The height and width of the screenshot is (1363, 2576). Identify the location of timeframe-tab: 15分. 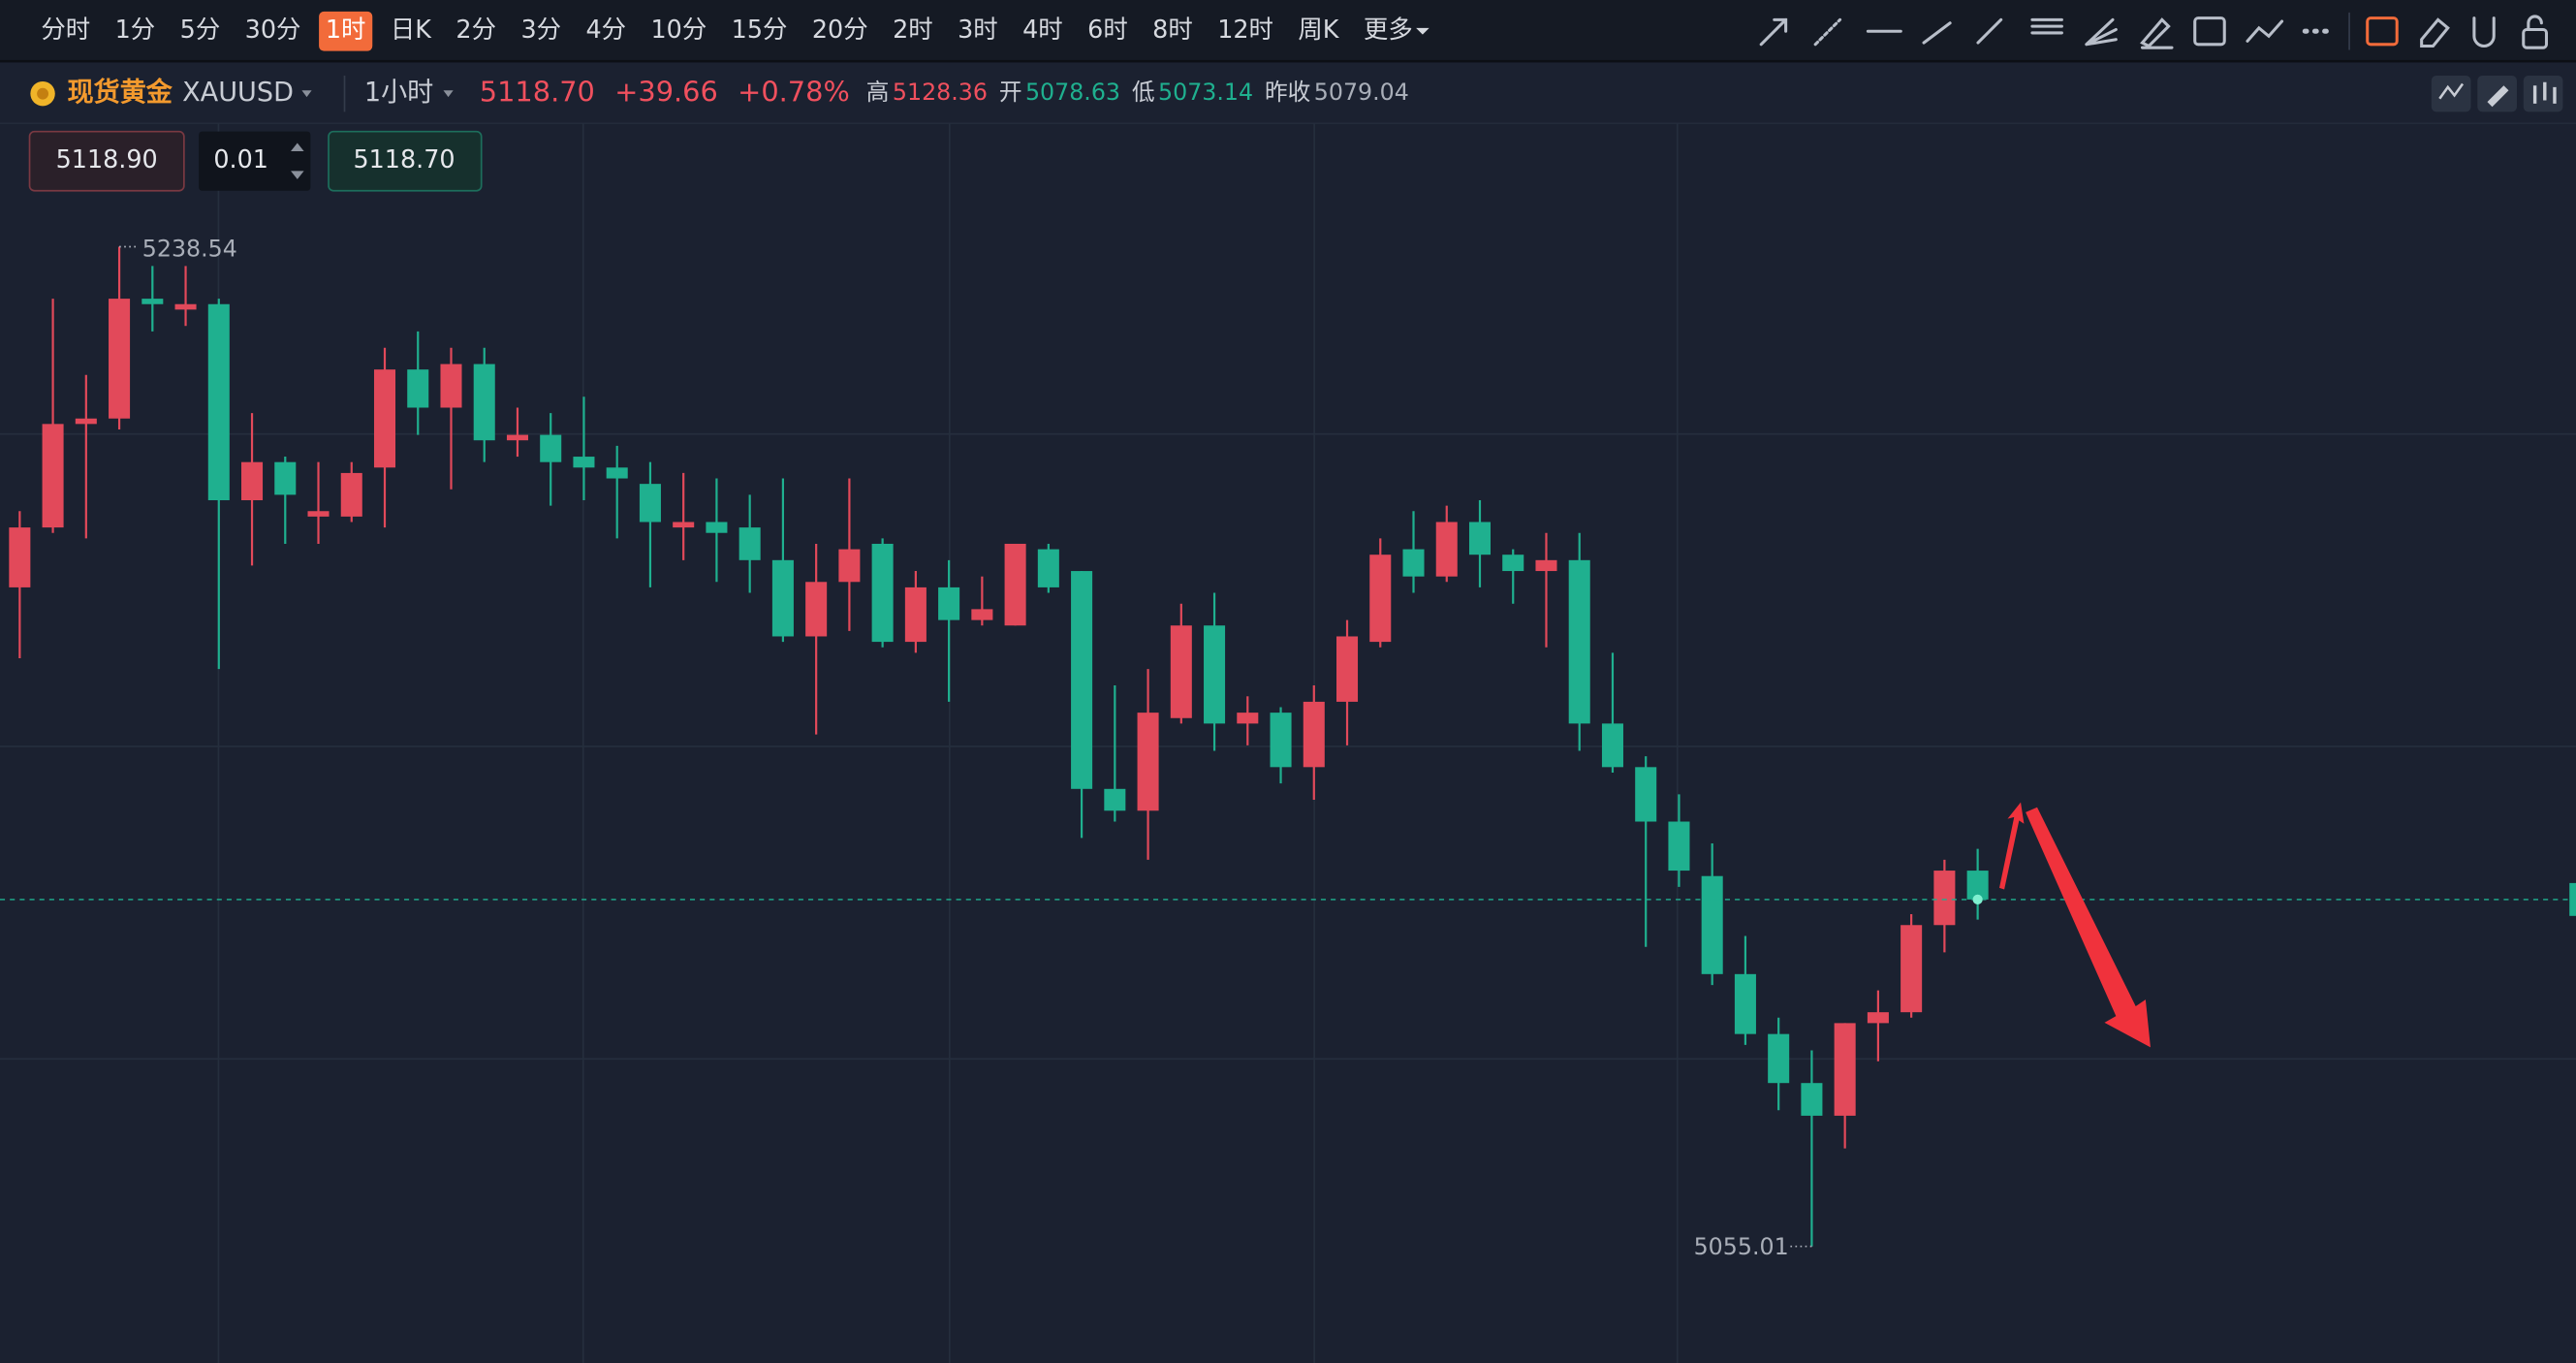
(760, 29).